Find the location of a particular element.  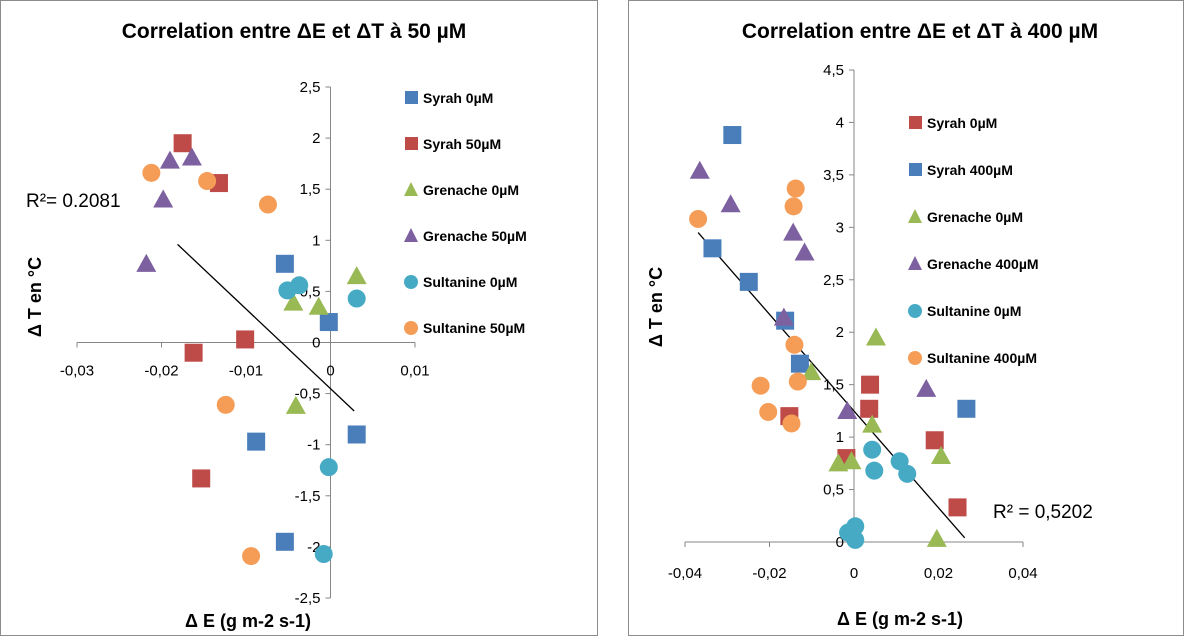

y-tick-label: 0,5 is located at coordinates (833, 490).